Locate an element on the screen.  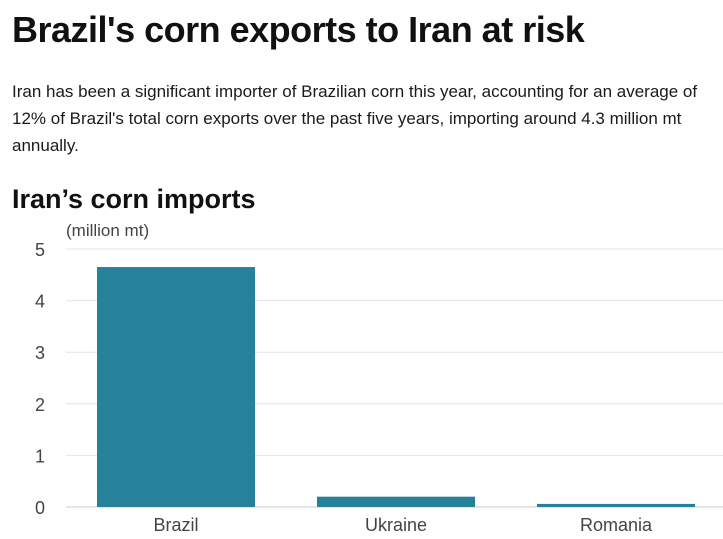
x-tick-label-ukraine: Ukraine is located at coordinates (396, 525).